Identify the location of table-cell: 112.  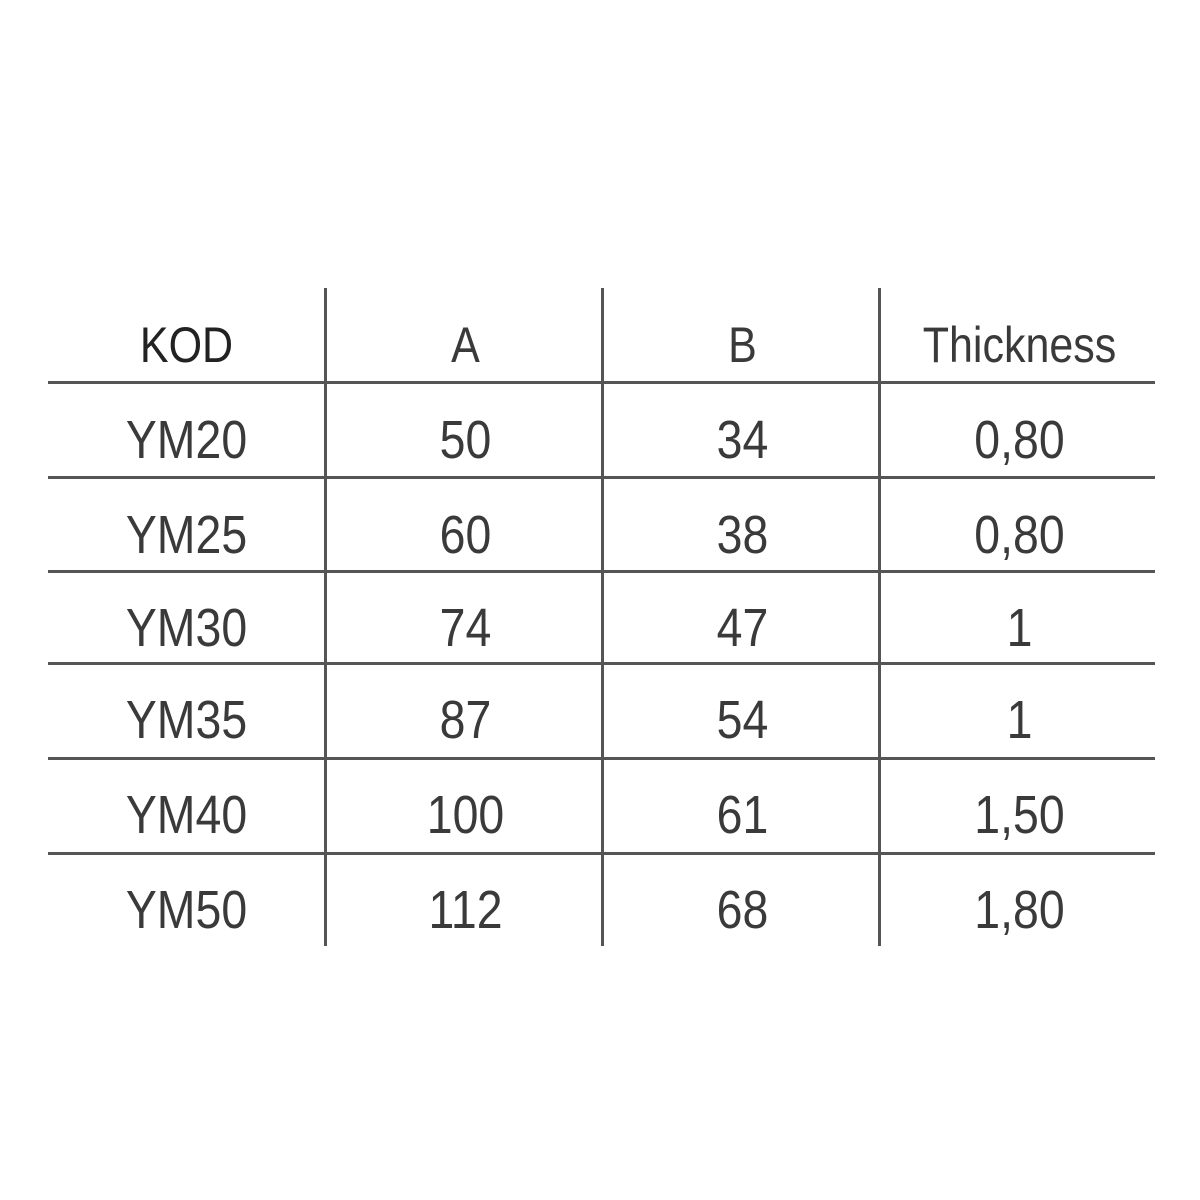
(465, 910).